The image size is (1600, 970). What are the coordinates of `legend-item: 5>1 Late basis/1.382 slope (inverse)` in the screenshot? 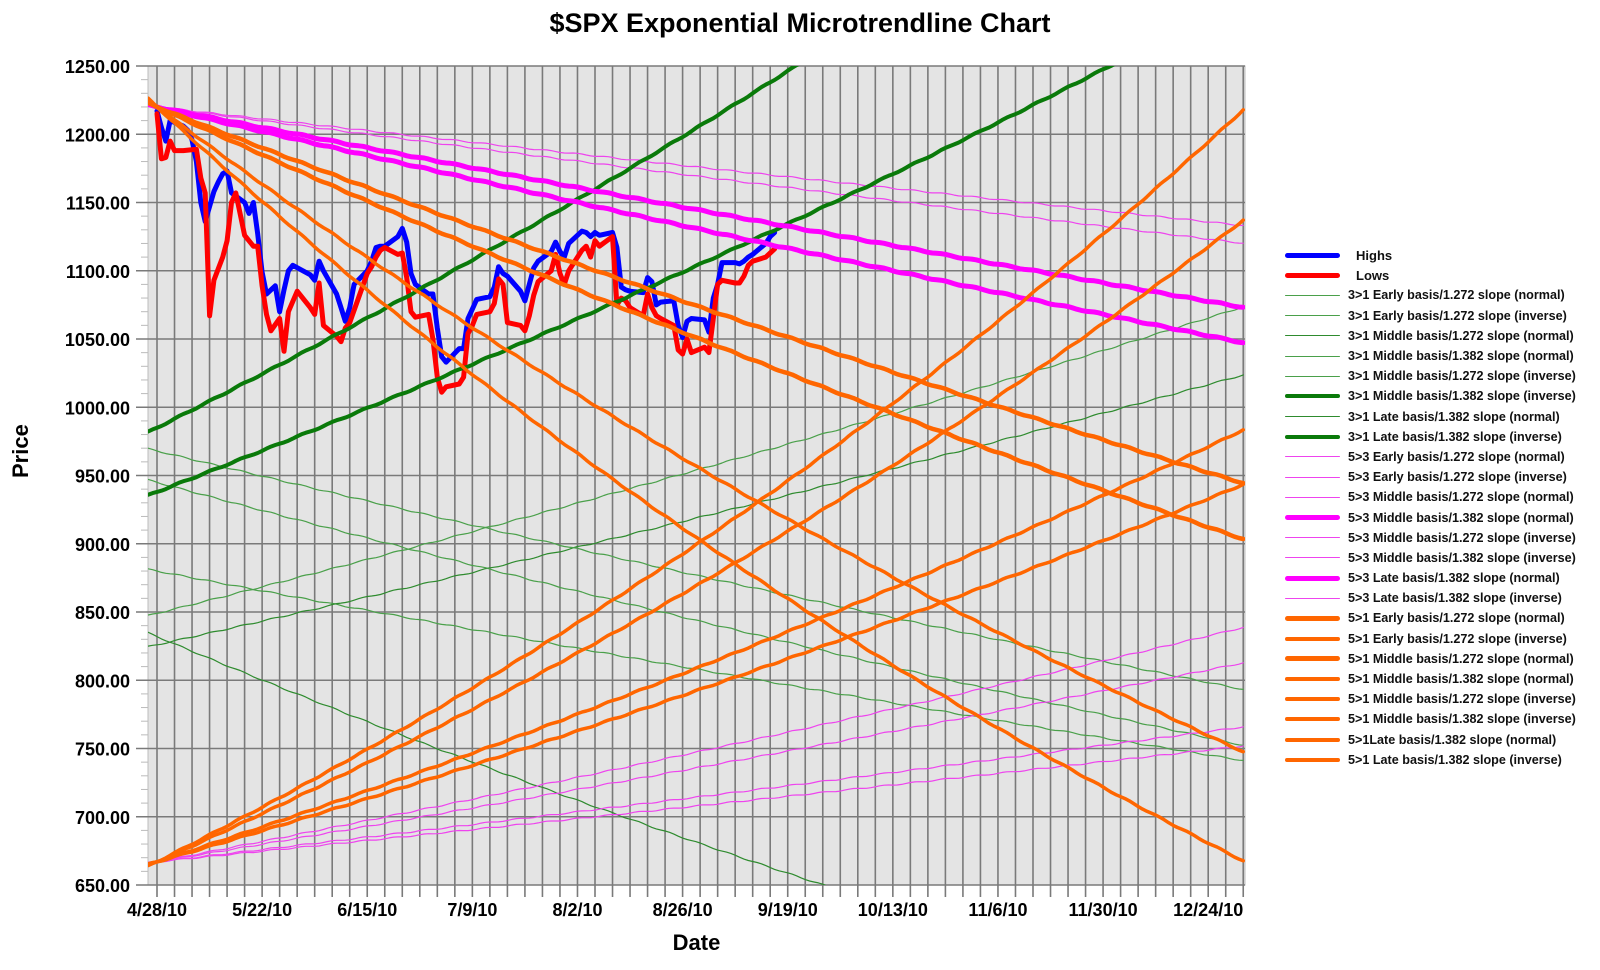 It's located at (1430, 760).